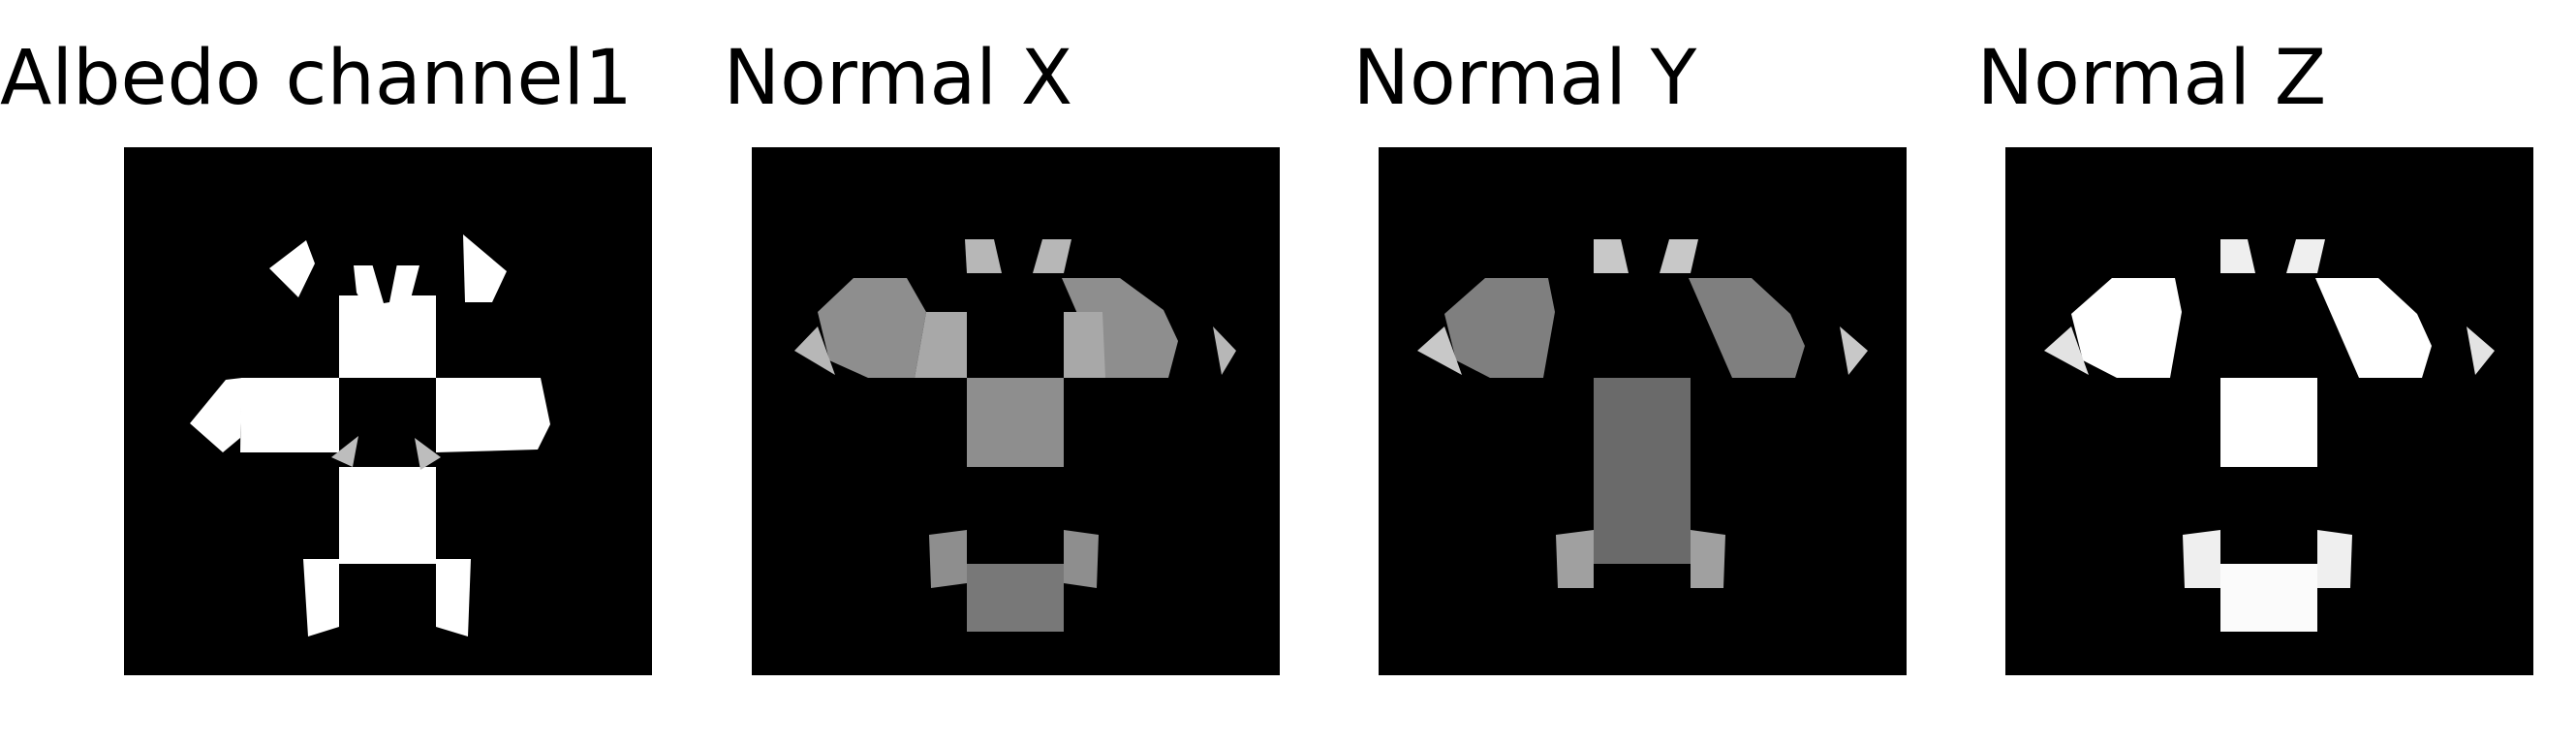 This screenshot has height=745, width=2576. I want to click on normal-z-image, so click(2269, 411).